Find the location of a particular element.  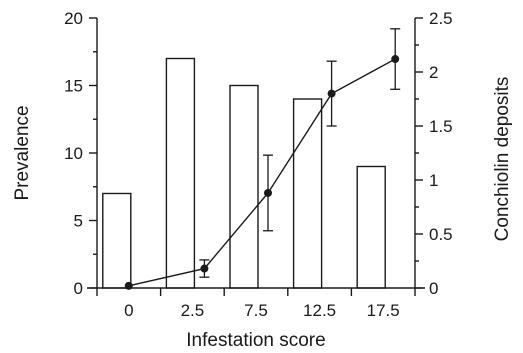

left-y-tick-label: 20 is located at coordinates (73, 18).